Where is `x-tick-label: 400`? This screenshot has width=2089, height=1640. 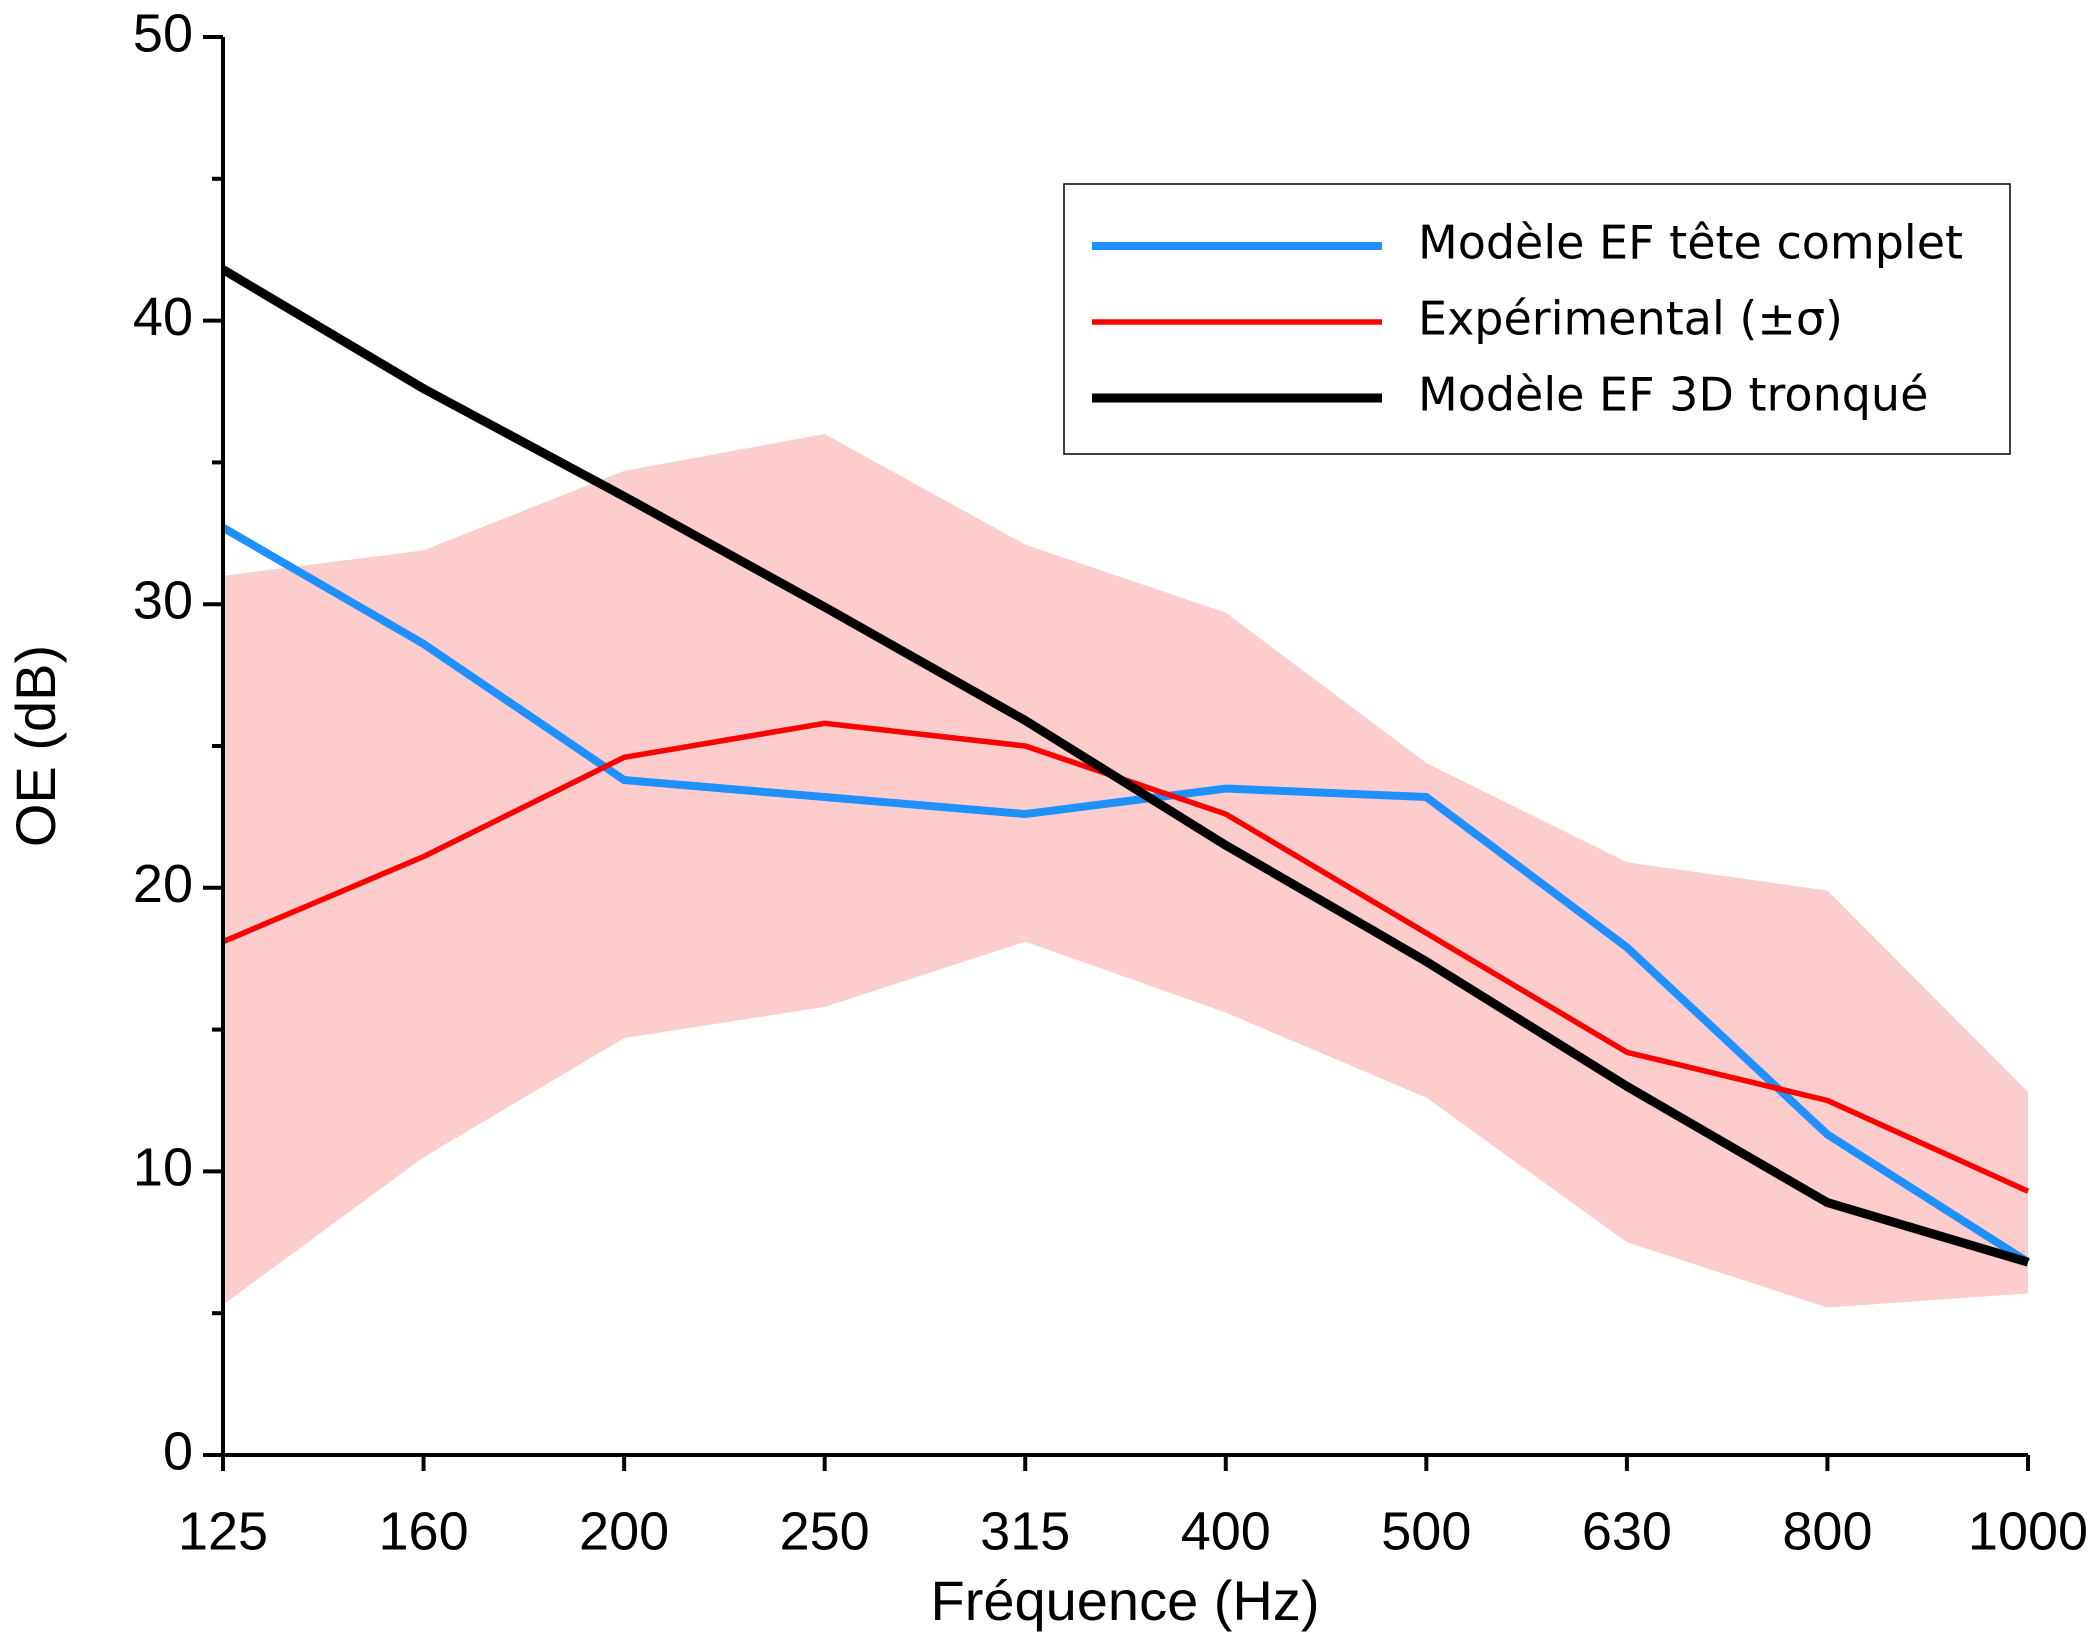
x-tick-label: 400 is located at coordinates (1226, 1531).